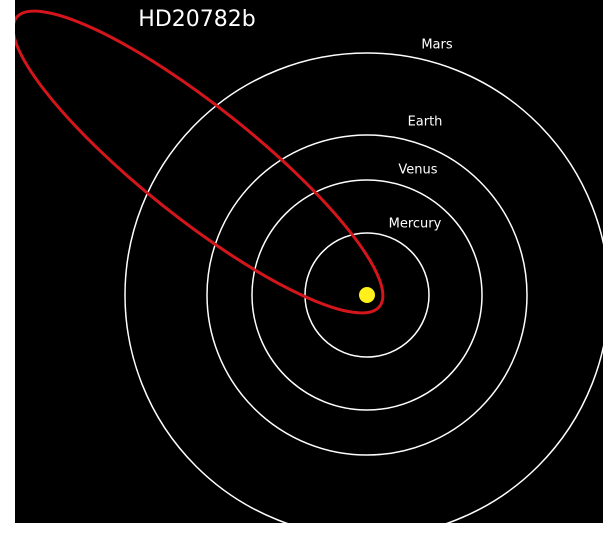 The height and width of the screenshot is (536, 603). I want to click on sun, so click(367, 295).